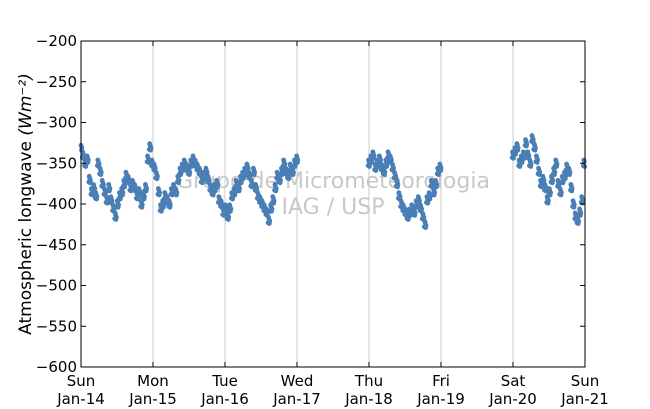 Image resolution: width=650 pixels, height=409 pixels. Describe the element at coordinates (297, 381) in the screenshot. I see `x-tick-label-day: Wed` at that location.